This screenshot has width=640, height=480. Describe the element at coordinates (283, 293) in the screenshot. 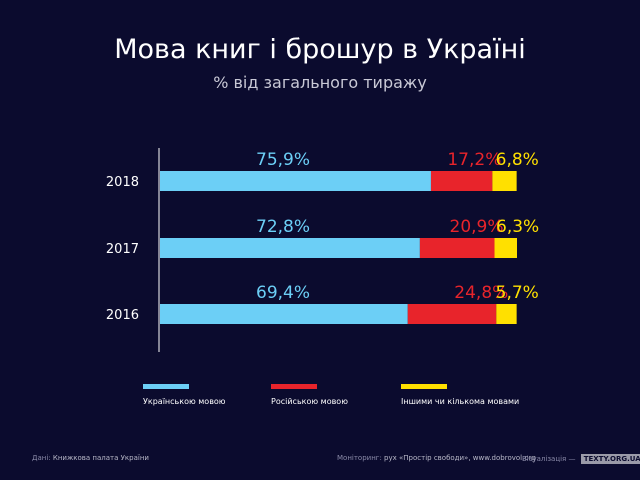

I see `data-label-2016-series-0: 69,4%` at that location.